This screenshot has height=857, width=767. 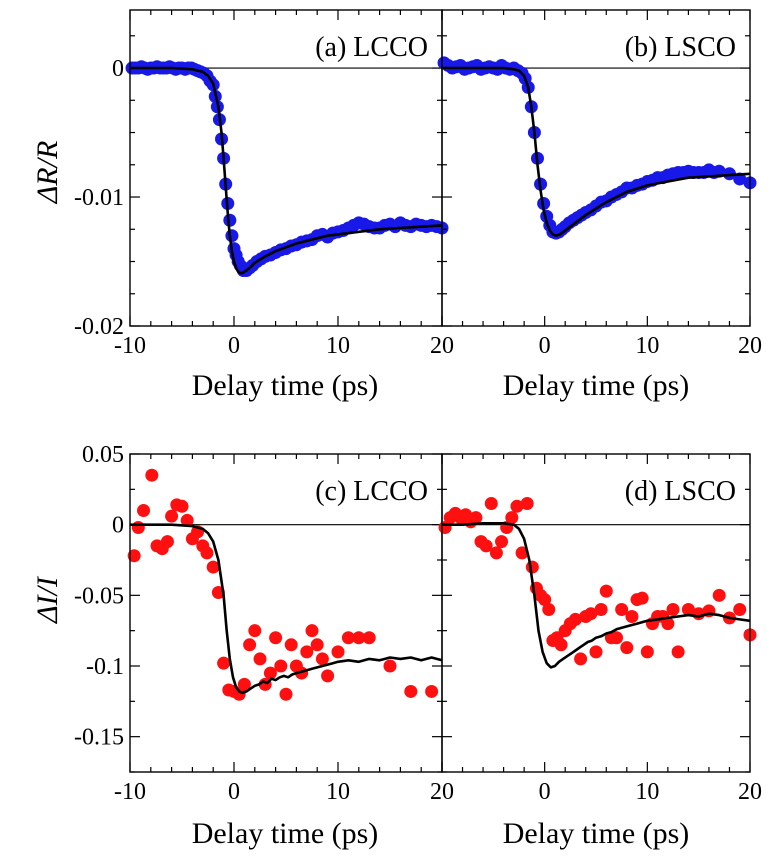 What do you see at coordinates (285, 385) in the screenshot?
I see `x-axis-label-a: Delay time (ps)` at bounding box center [285, 385].